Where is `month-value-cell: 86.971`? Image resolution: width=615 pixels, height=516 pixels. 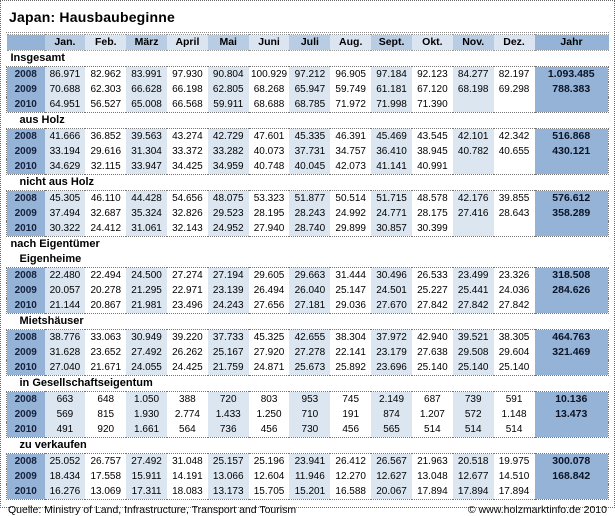
month-value-cell: 86.971 is located at coordinates (65, 74).